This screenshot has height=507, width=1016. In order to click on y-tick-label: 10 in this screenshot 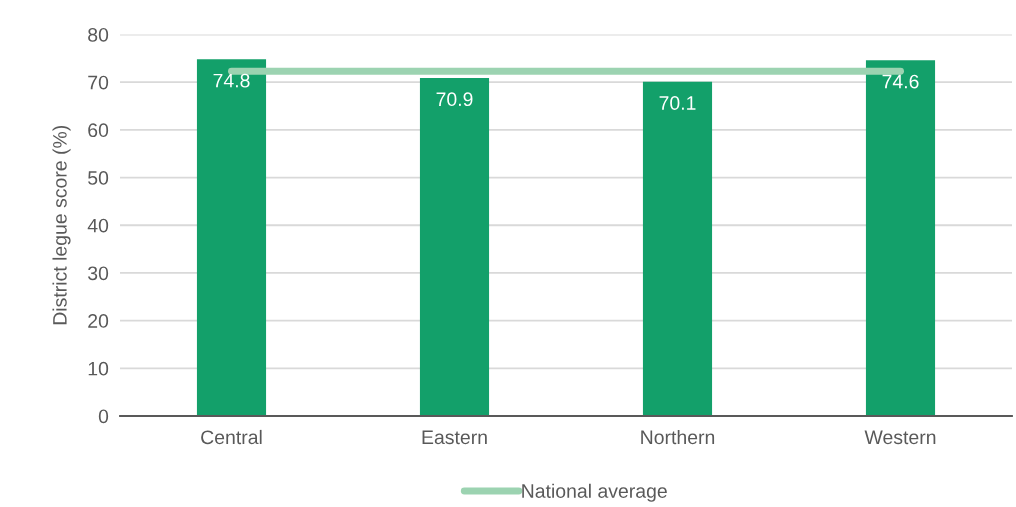, I will do `click(98, 368)`.